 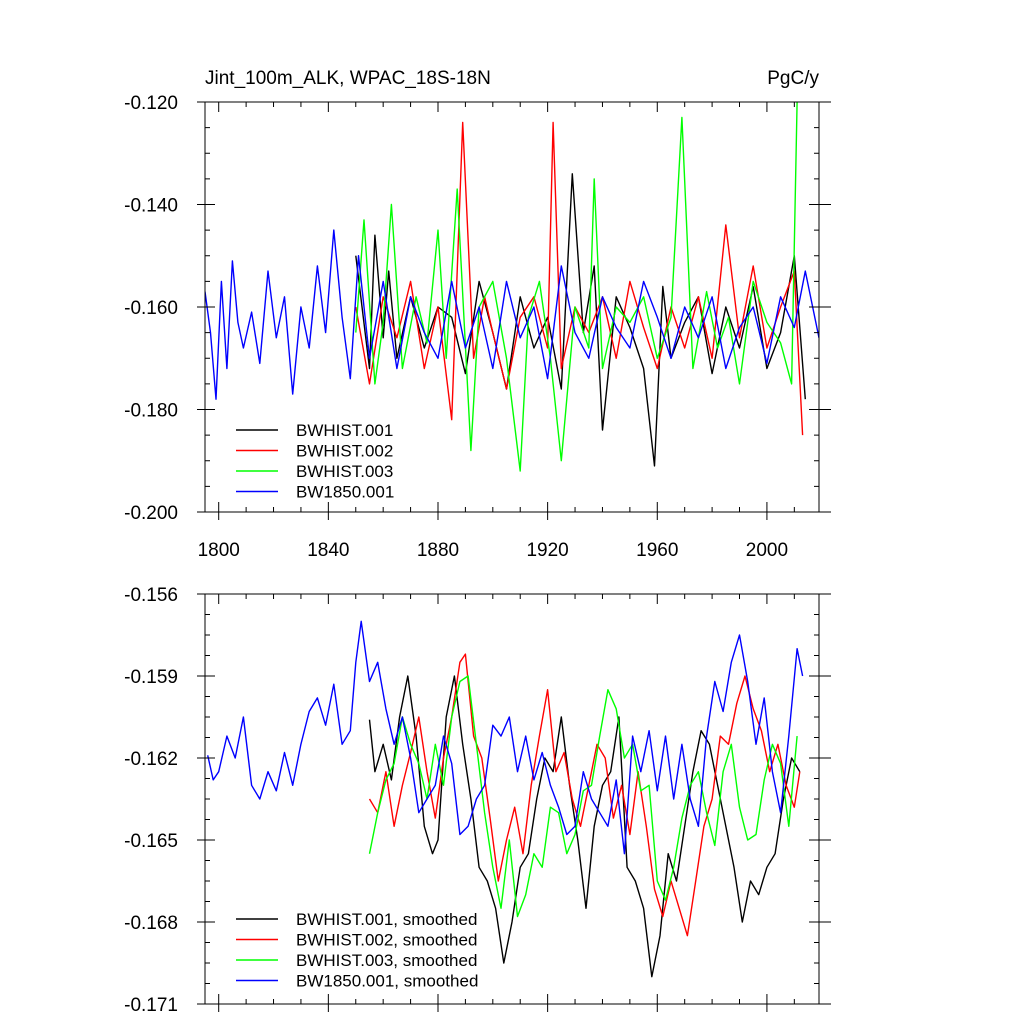 What do you see at coordinates (386, 919) in the screenshot?
I see `legend-label: BWHIST.001, smoothed` at bounding box center [386, 919].